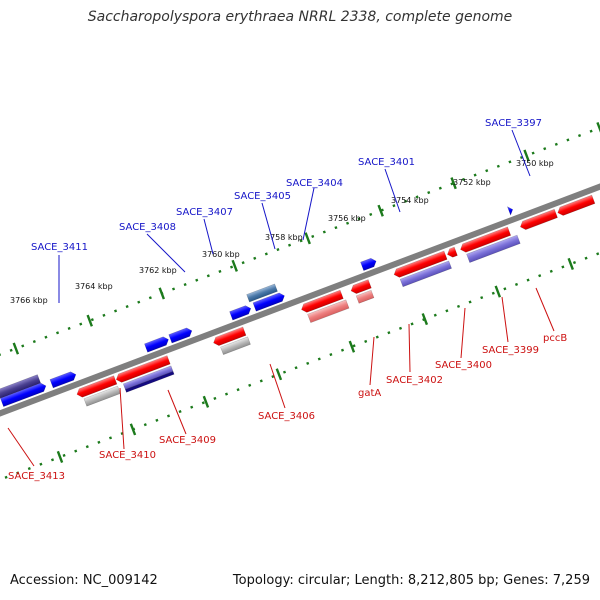 The width and height of the screenshot is (600, 600). What do you see at coordinates (414, 380) in the screenshot?
I see `gene-label: SACE_3402` at bounding box center [414, 380].